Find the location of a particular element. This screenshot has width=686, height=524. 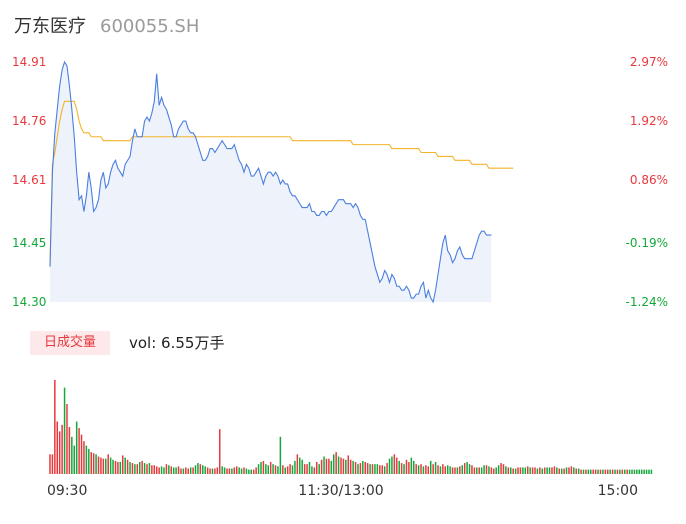

x-tick-label: 11:30/13:00 is located at coordinates (340, 491).